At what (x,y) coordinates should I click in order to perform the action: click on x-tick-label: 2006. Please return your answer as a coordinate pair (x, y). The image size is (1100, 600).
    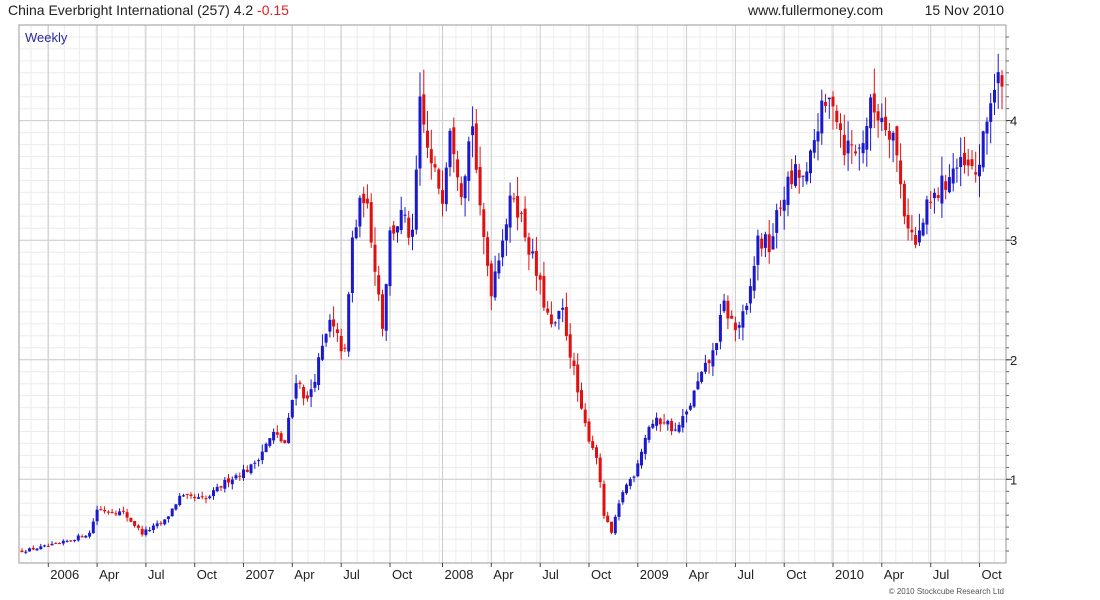
    Looking at the image, I should click on (64, 574).